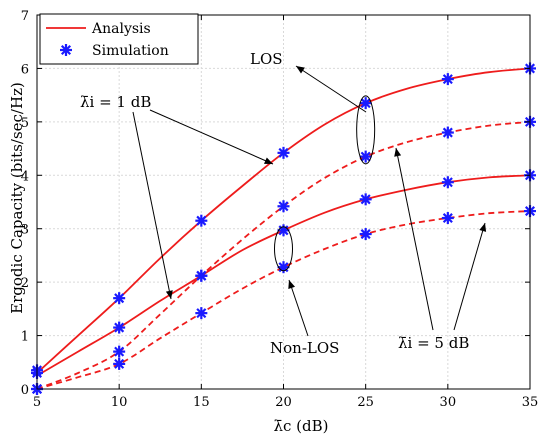 This screenshot has height=441, width=550. What do you see at coordinates (448, 402) in the screenshot?
I see `x-tick-label: 30` at bounding box center [448, 402].